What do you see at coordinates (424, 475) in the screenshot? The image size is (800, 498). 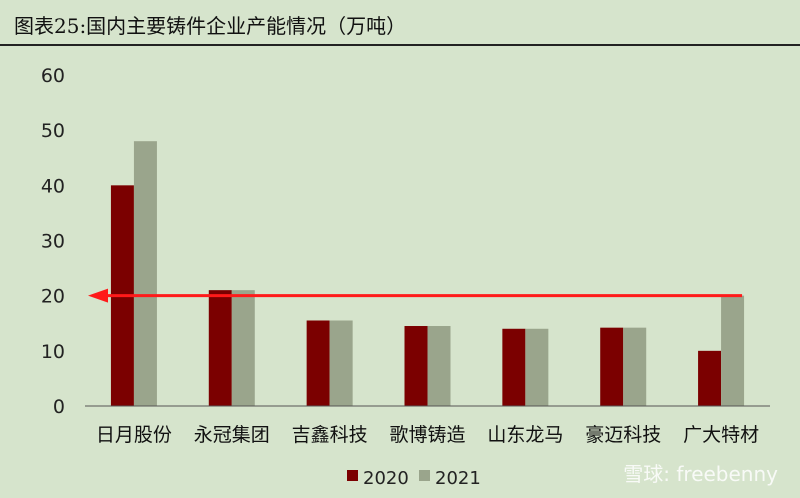 I see `legend-swatch-2021` at bounding box center [424, 475].